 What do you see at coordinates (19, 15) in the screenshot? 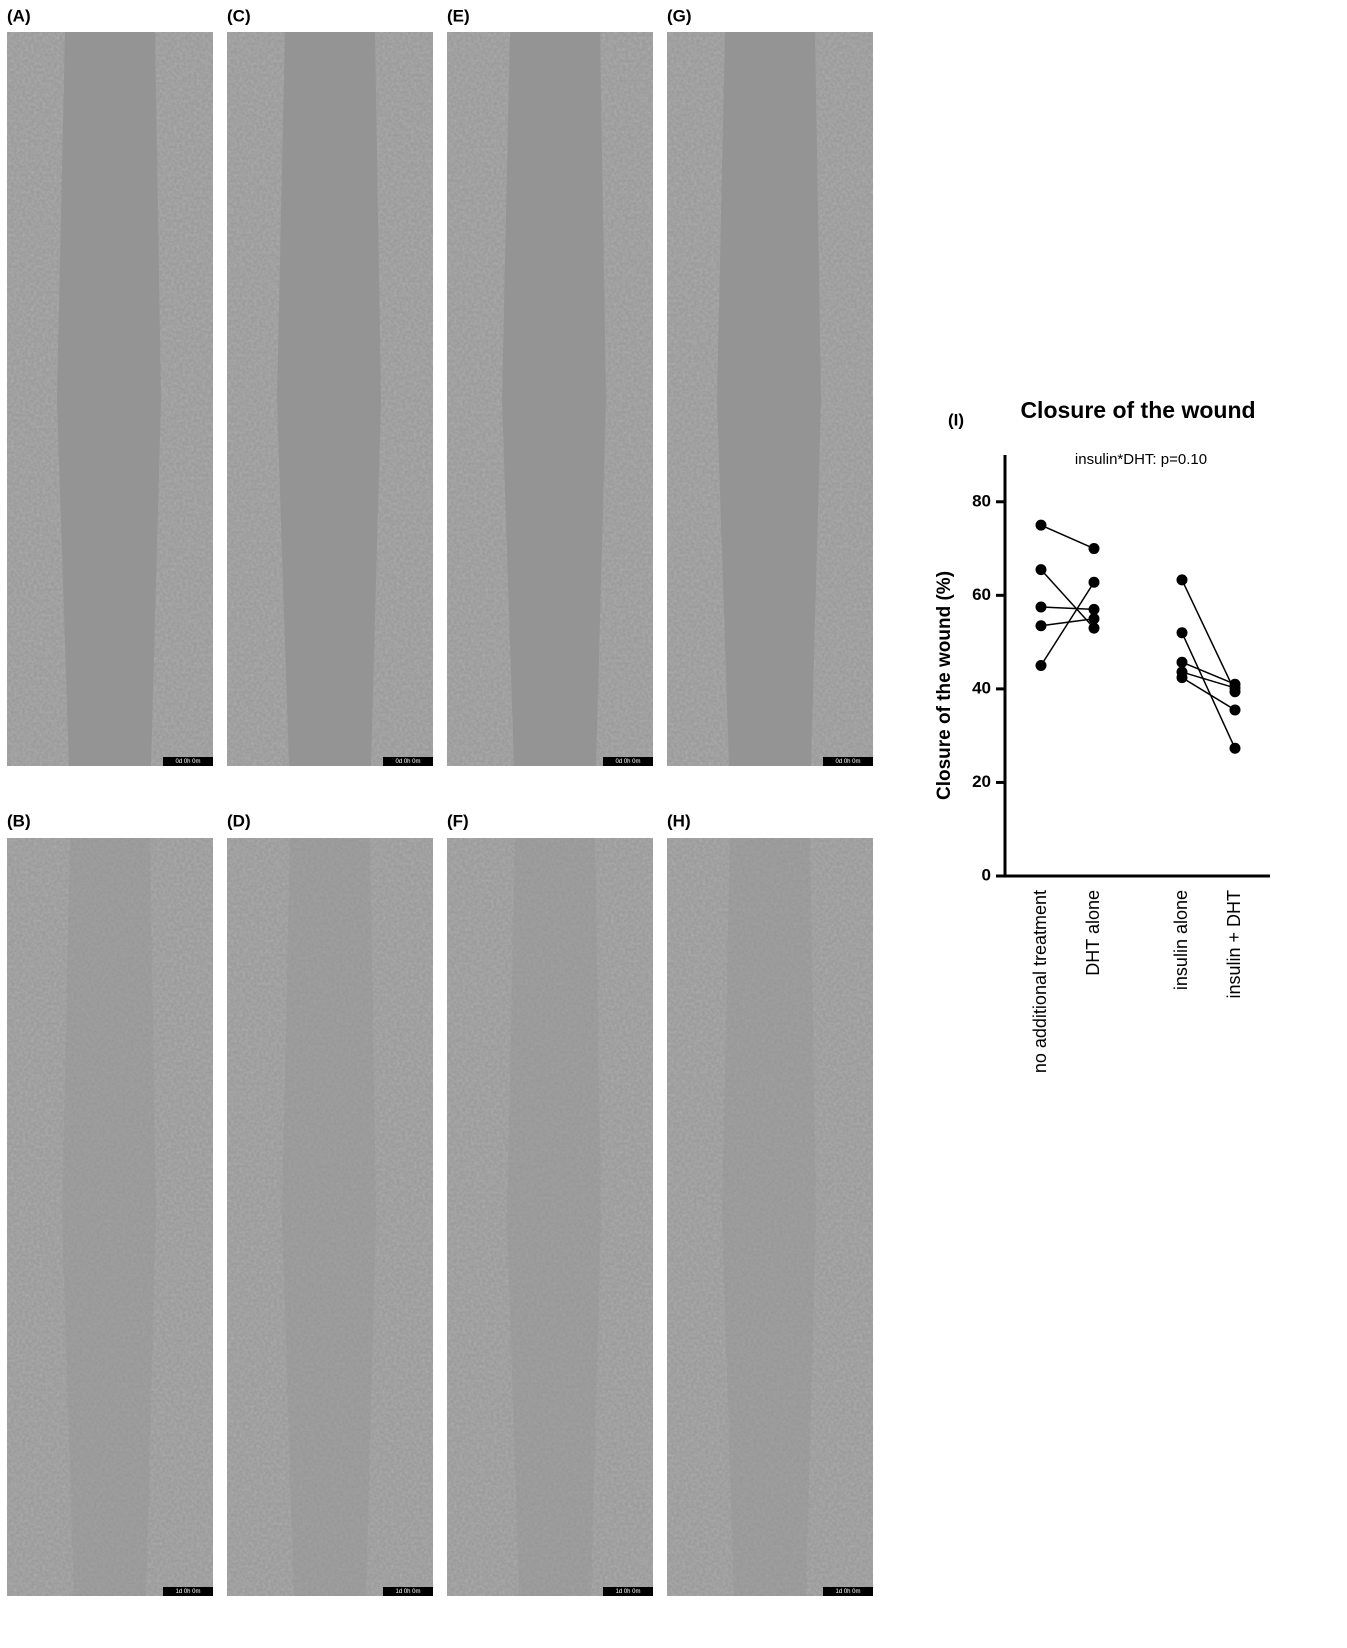
I see `panel-label: (A)` at bounding box center [19, 15].